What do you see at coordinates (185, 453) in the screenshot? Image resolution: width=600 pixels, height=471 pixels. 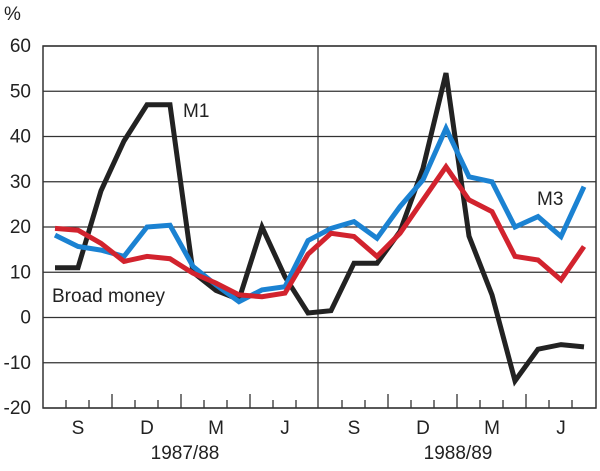 I see `year-label-1: 1987/88` at bounding box center [185, 453].